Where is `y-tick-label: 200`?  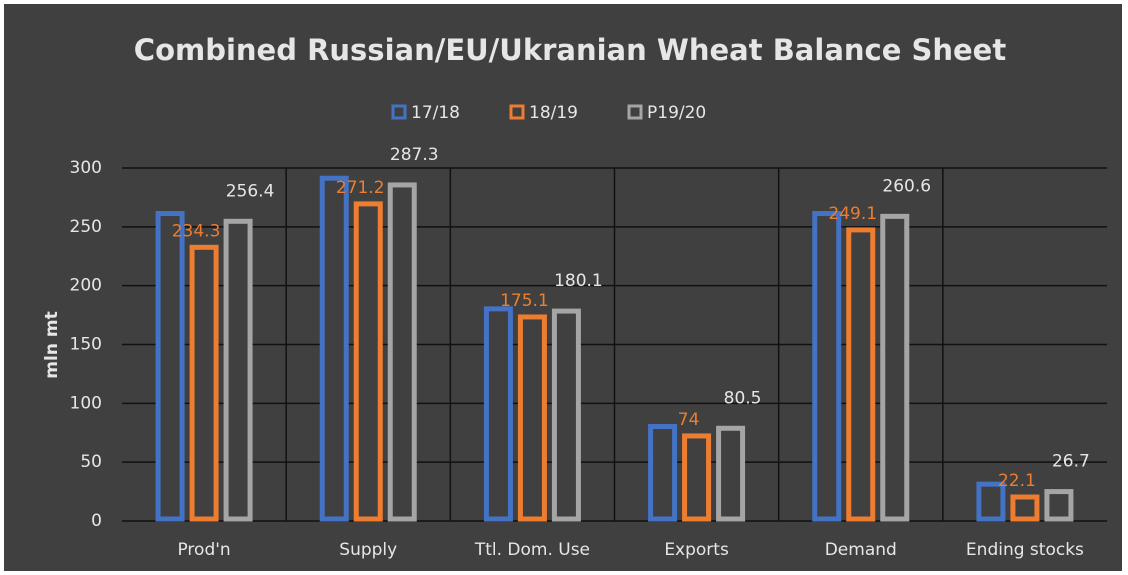 y-tick-label: 200 is located at coordinates (86, 286).